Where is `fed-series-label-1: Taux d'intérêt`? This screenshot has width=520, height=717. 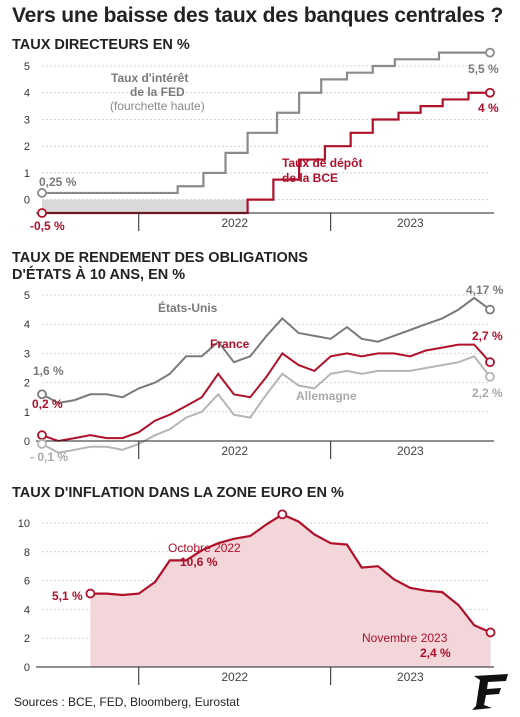
fed-series-label-1: Taux d'intérêt is located at coordinates (149, 78).